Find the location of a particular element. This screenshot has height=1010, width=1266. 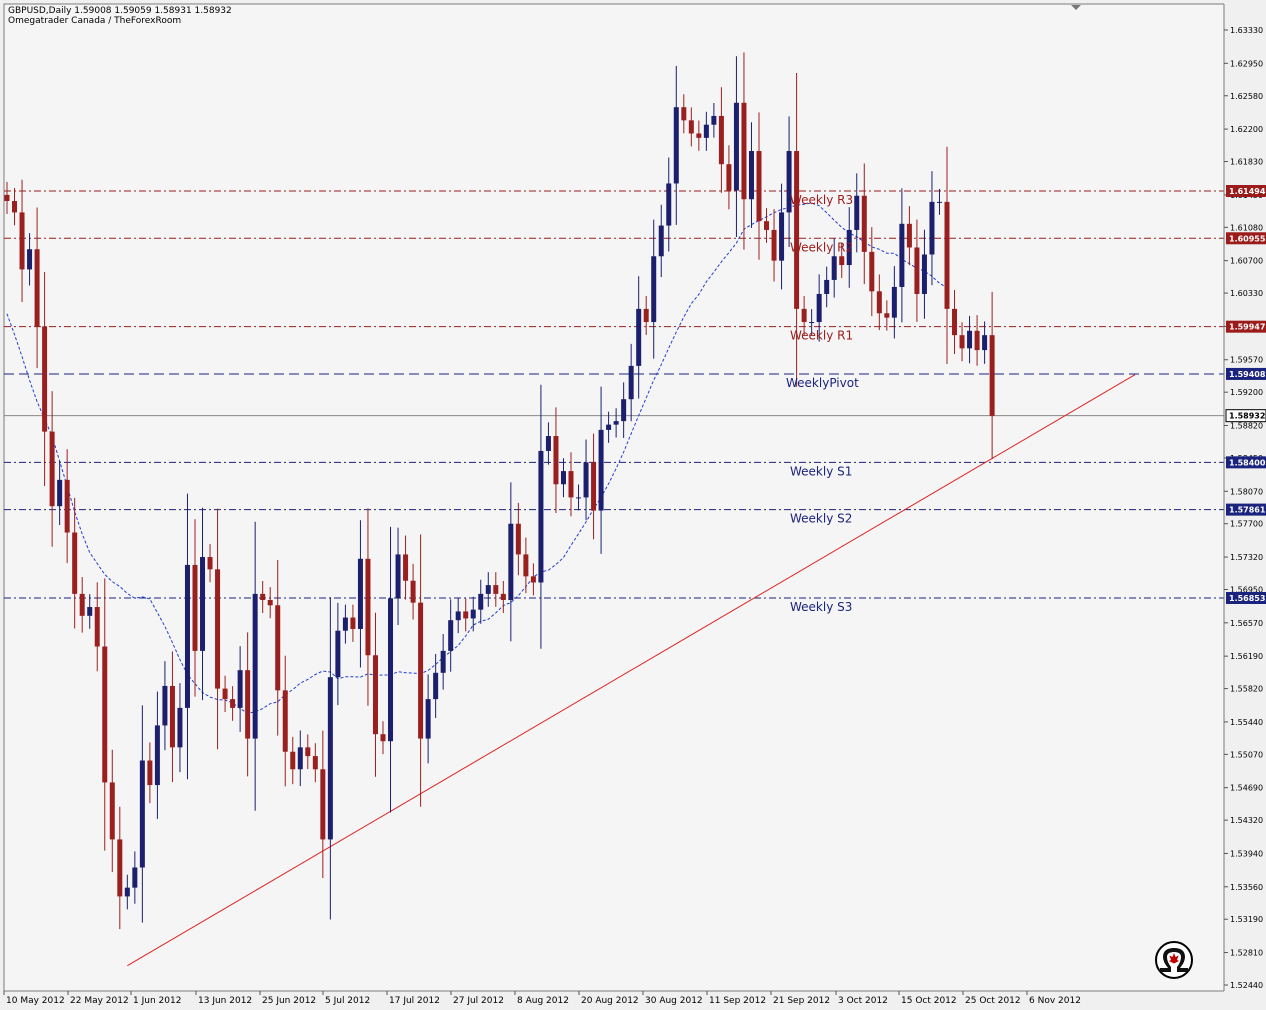

y-tick-label: 1.56190 is located at coordinates (1246, 656).